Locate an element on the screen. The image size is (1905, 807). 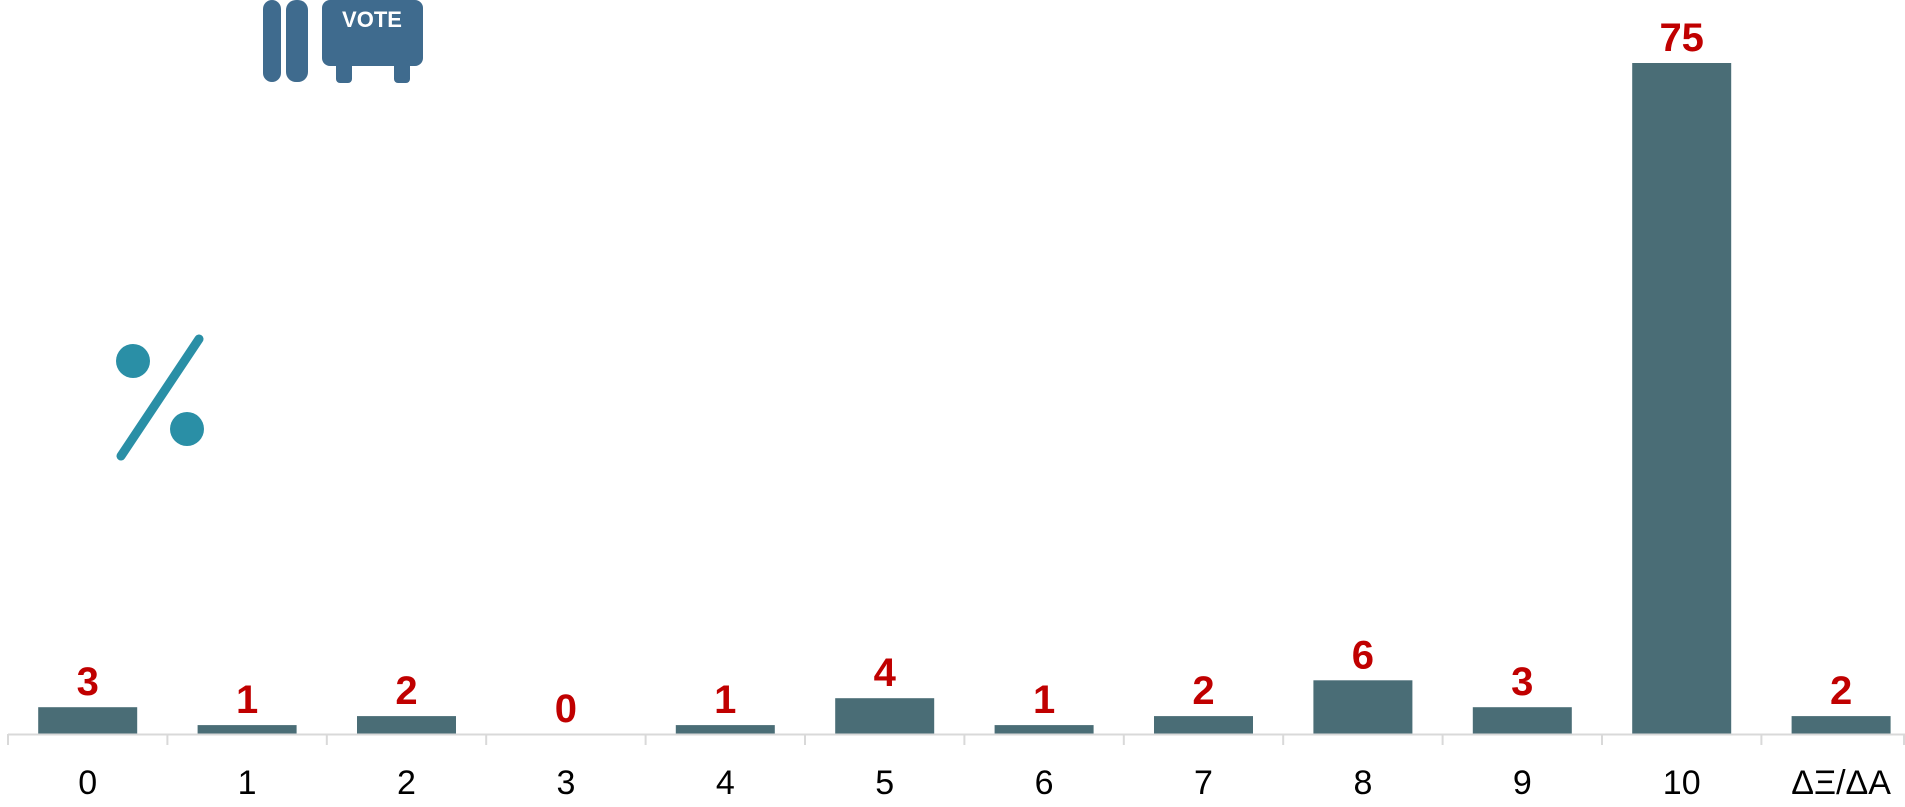
vote-box-foot-right is located at coordinates (402, 71).